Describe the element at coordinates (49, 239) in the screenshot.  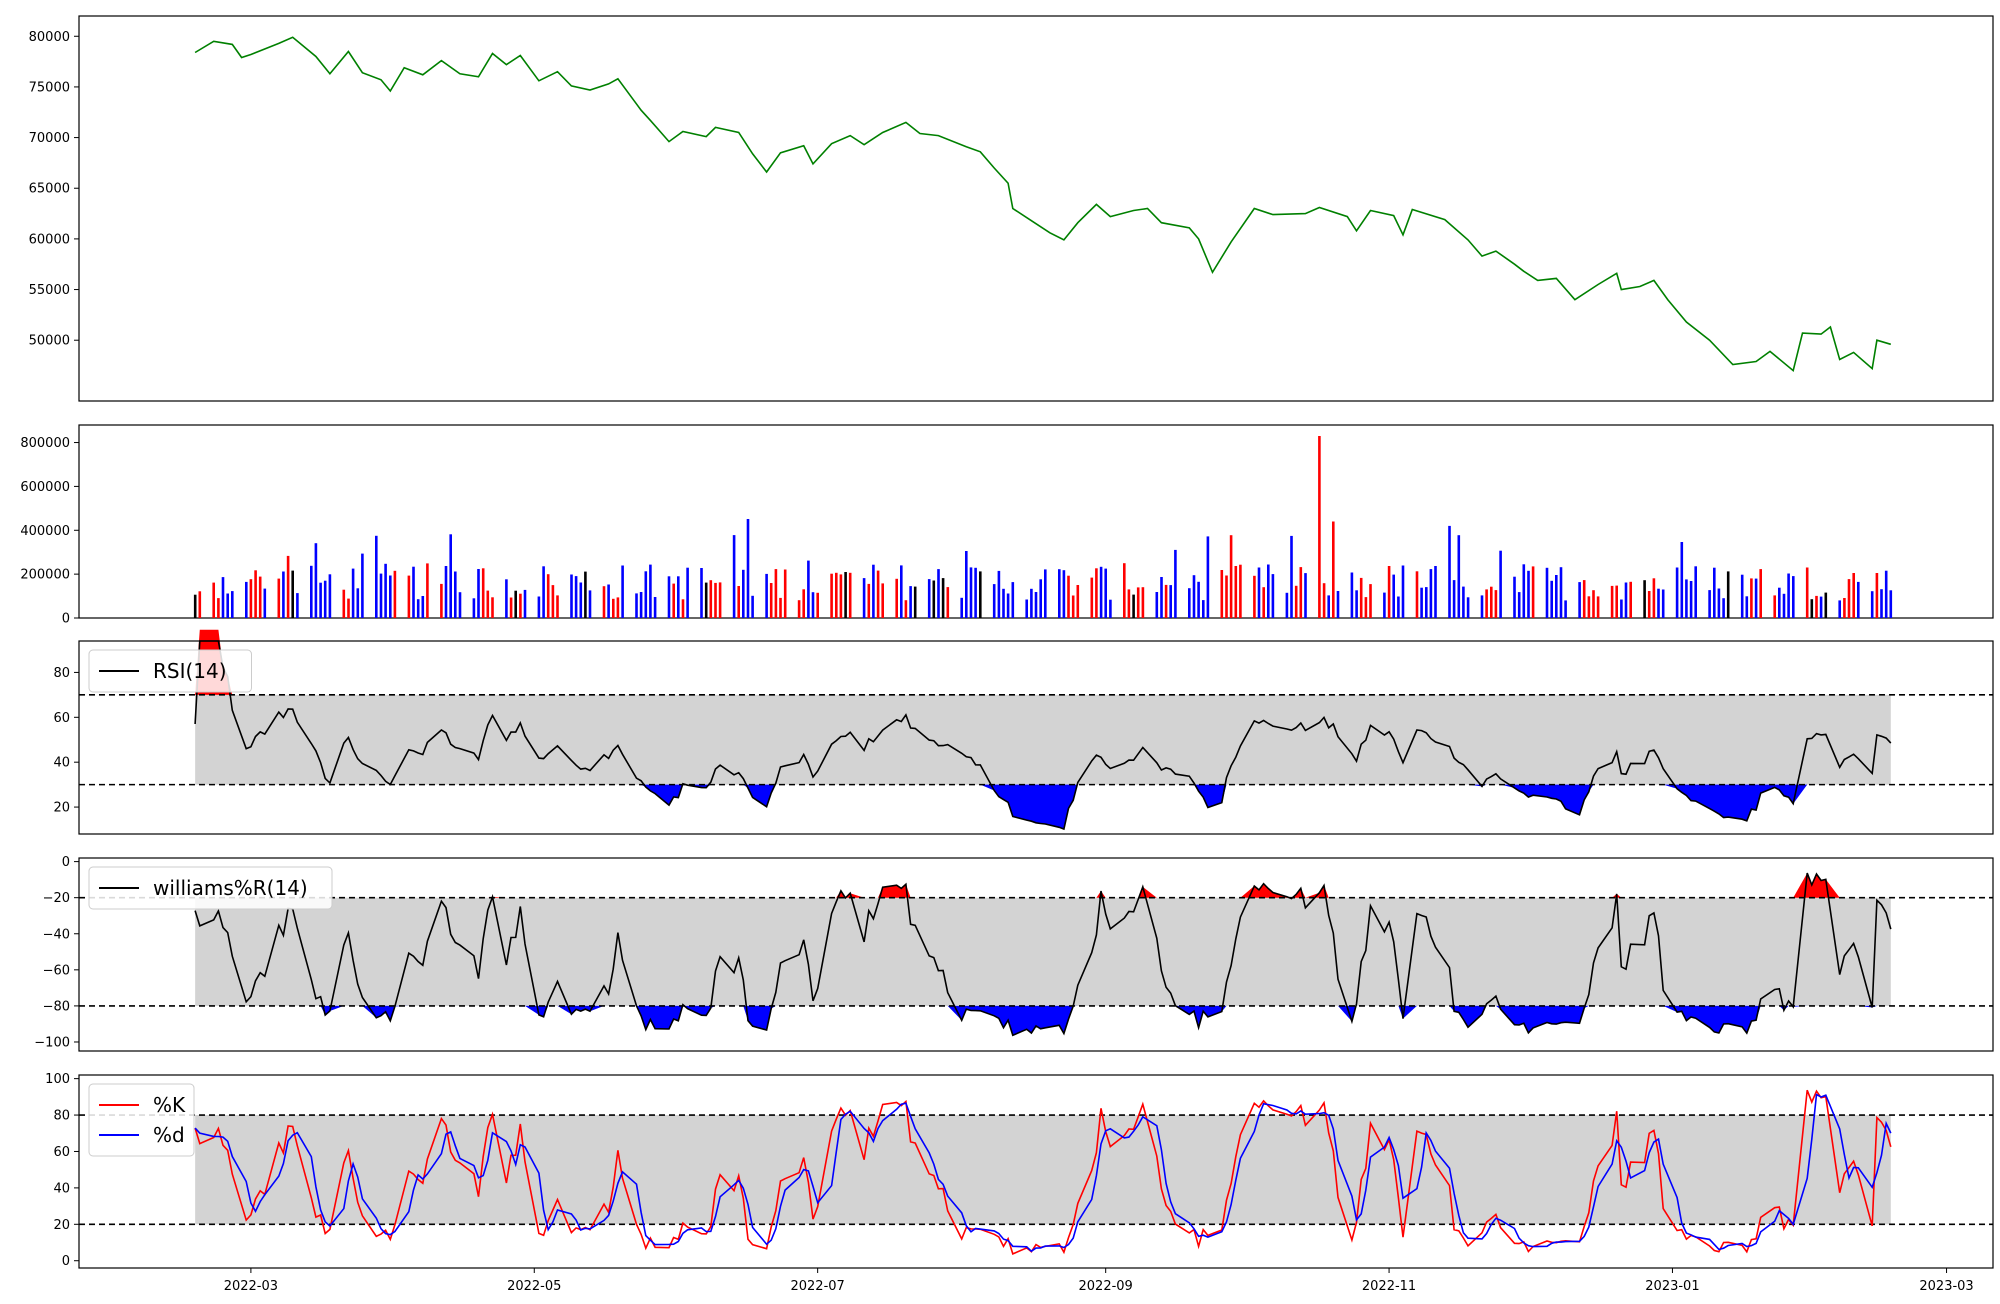
I see `y-tick-label: 60000` at that location.